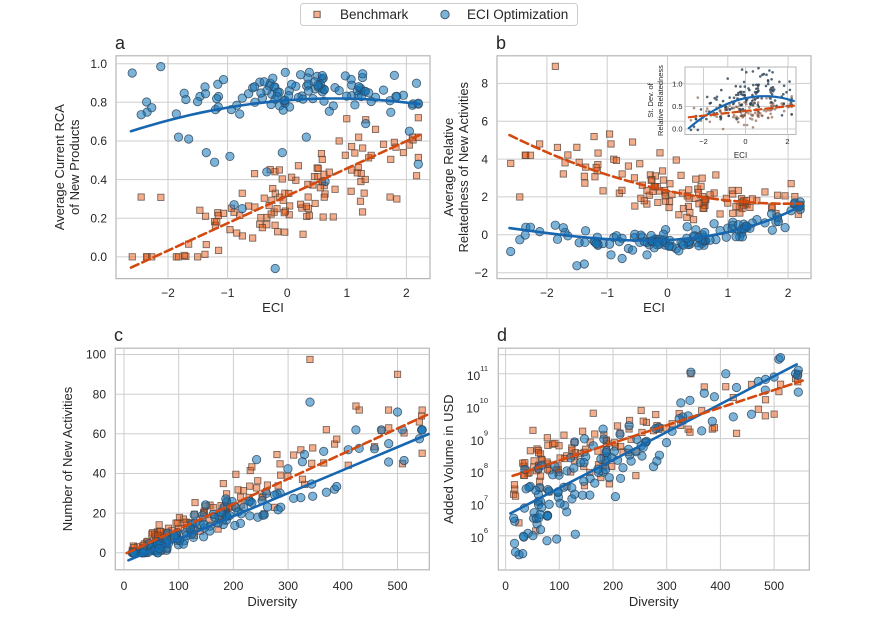 This screenshot has width=880, height=622. Describe the element at coordinates (98, 141) in the screenshot. I see `svg-text: 0.6` at that location.